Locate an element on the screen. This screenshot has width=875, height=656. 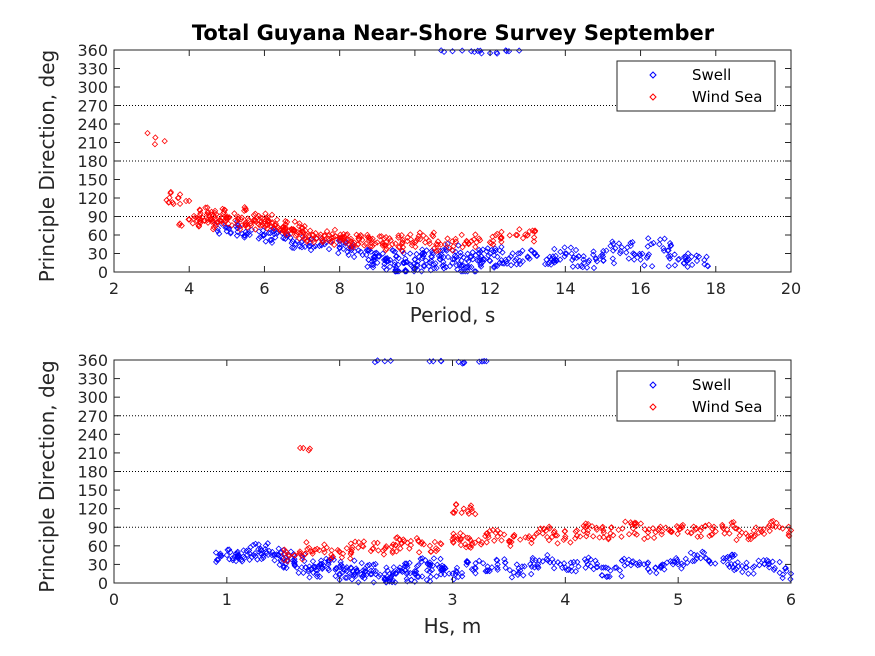
chart-title: Total Guyana Near-Shore Survey September is located at coordinates (453, 33).